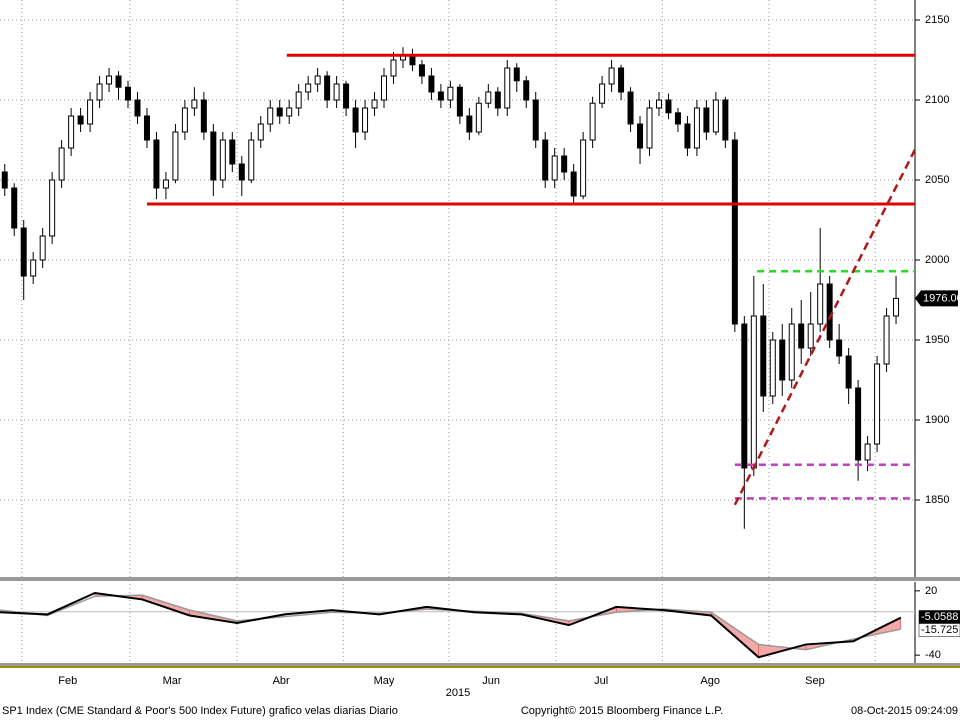 The image size is (960, 720). What do you see at coordinates (710, 681) in the screenshot?
I see `x-tick-label: Ago` at bounding box center [710, 681].